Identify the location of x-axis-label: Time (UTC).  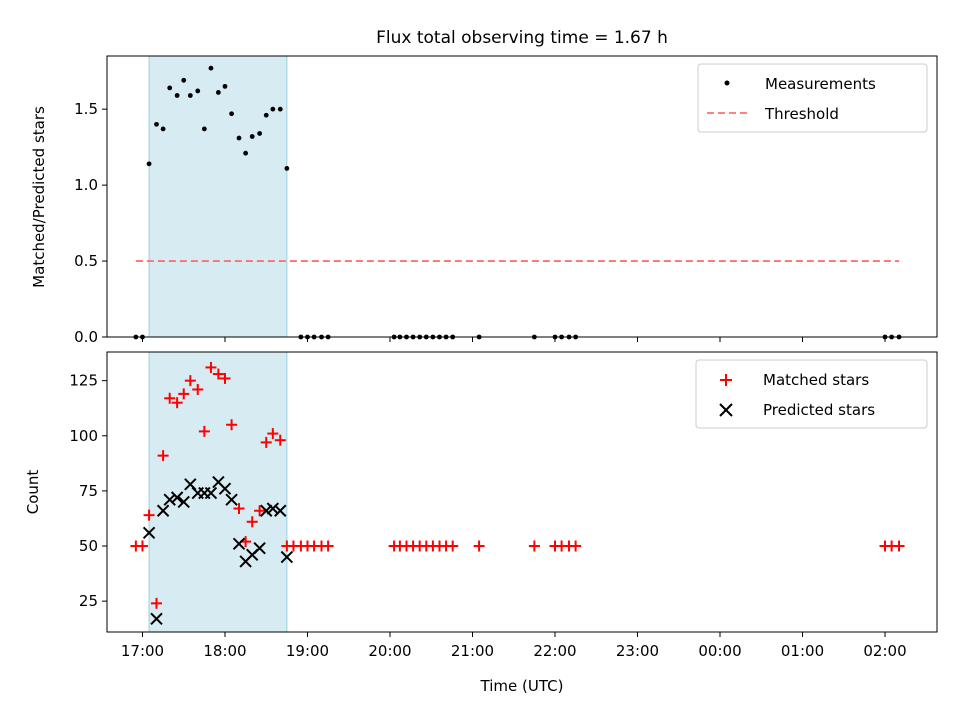
(522, 686).